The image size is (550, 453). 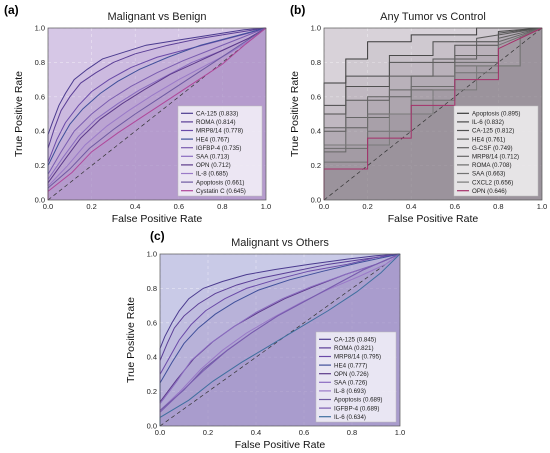 What do you see at coordinates (221, 191) in the screenshot?
I see `legend-entry: Cystatin C (0.645)` at bounding box center [221, 191].